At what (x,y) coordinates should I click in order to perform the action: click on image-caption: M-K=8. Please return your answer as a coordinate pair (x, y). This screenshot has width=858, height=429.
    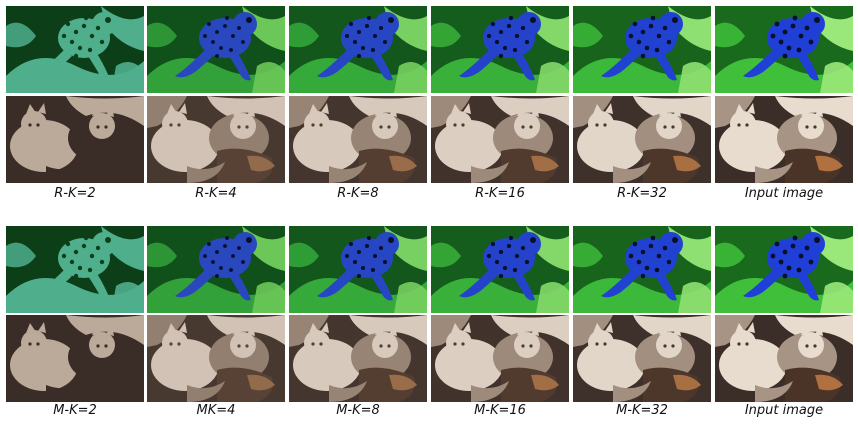
    Looking at the image, I should click on (358, 410).